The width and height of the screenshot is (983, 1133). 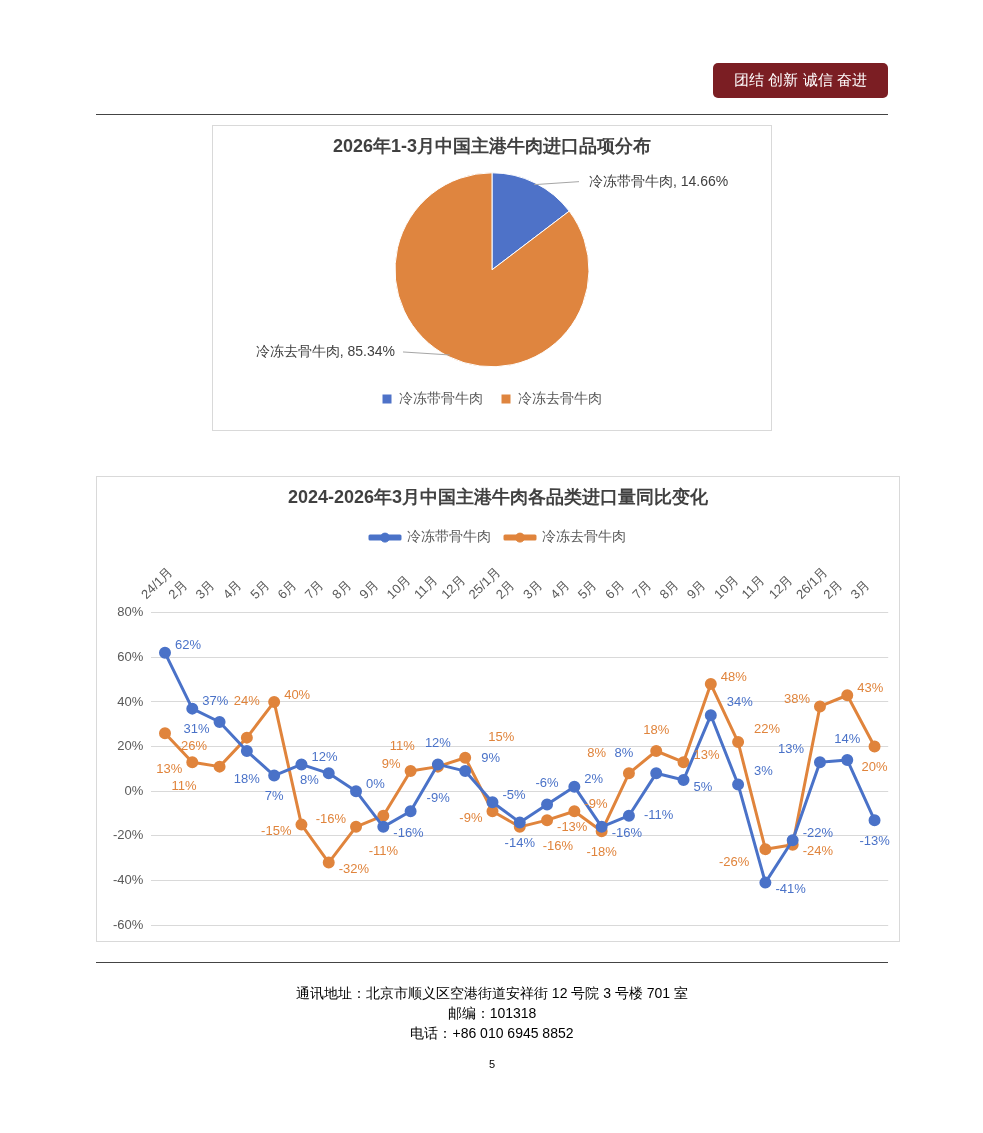 I want to click on data-label: -18%, so click(x=602, y=851).